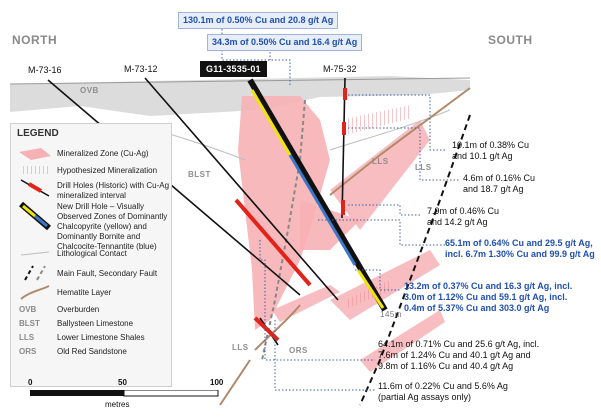  What do you see at coordinates (391, 314) in the screenshot?
I see `depth-145m: 145m` at bounding box center [391, 314].